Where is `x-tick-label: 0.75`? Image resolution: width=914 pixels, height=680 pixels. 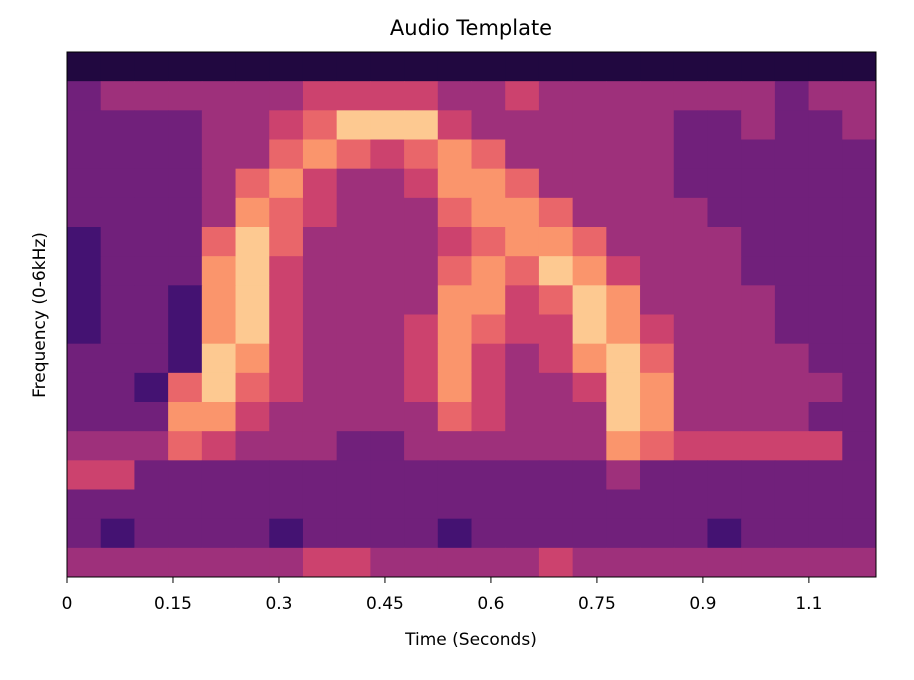 x-tick-label: 0.75 is located at coordinates (597, 604).